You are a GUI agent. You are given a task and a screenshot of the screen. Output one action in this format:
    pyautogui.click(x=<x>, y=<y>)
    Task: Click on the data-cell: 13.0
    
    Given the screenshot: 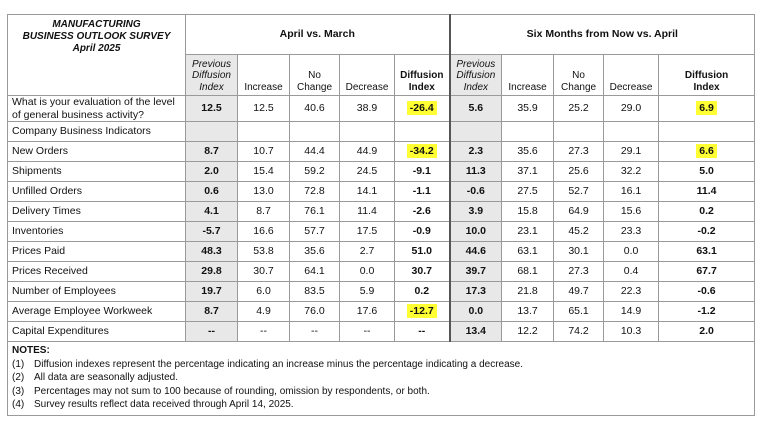 What is the action you would take?
    pyautogui.click(x=263, y=191)
    